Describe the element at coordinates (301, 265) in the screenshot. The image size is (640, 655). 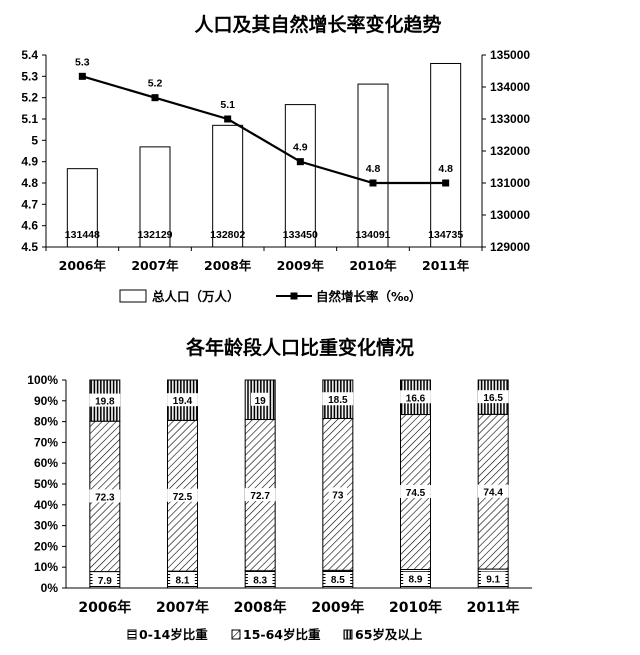
I see `chart1-x-category-label: 2009年` at that location.